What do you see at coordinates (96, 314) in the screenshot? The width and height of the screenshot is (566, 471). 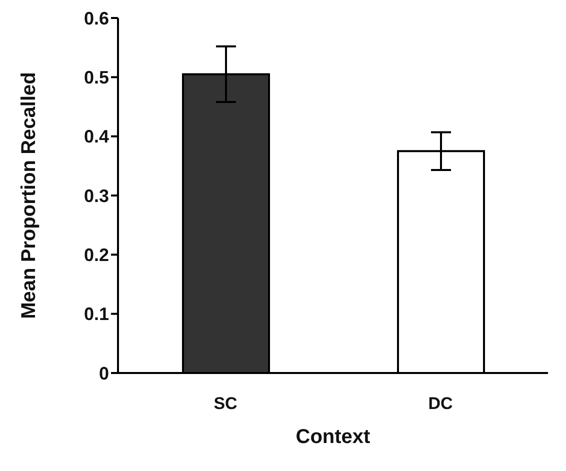 I see `y-tick-label: 0.1` at bounding box center [96, 314].